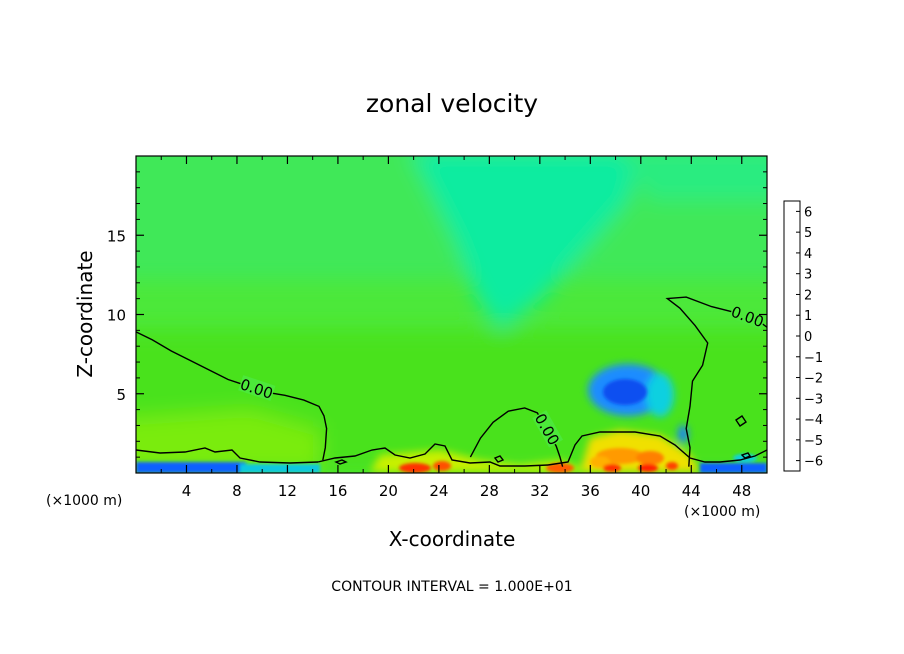  I want to click on colorbar-label: −6, so click(813, 462).